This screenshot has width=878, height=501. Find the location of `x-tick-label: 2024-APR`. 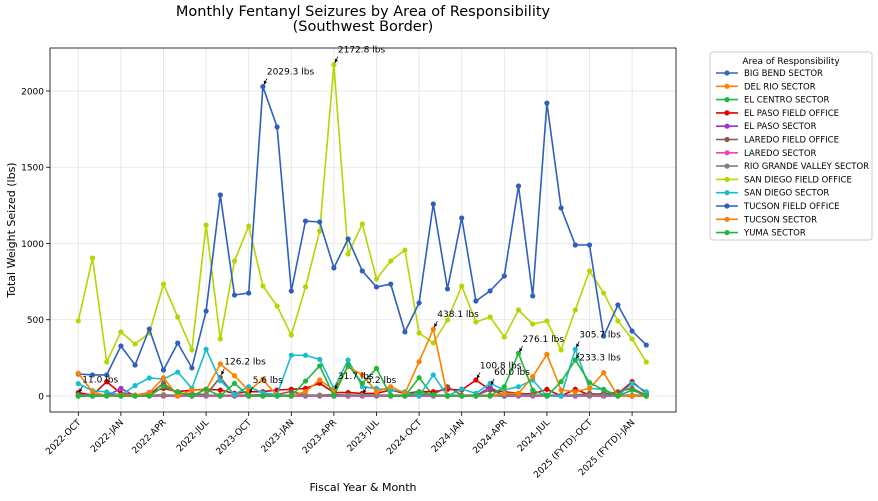

x-tick-label: 2024-APR is located at coordinates (490, 437).